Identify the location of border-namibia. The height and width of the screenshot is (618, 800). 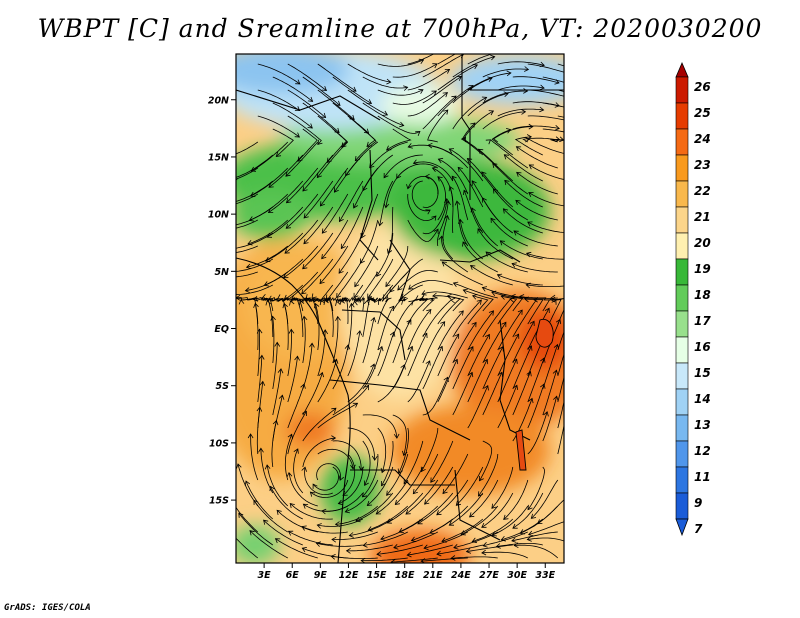
(402, 477).